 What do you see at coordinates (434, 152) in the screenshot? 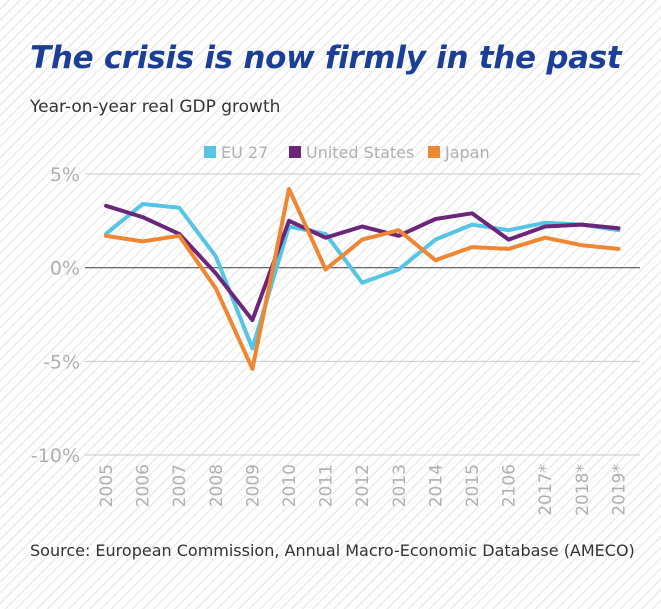
I see `legend-swatch-japan` at bounding box center [434, 152].